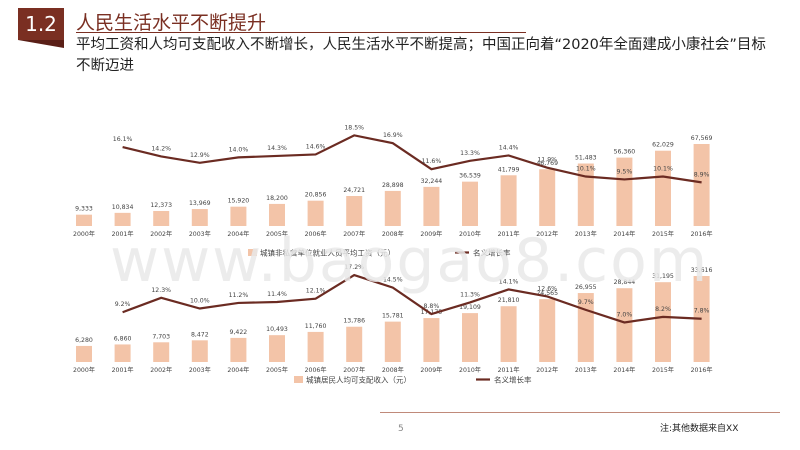 This screenshot has height=450, width=800. Describe the element at coordinates (123, 139) in the screenshot. I see `line-value-label: 16.1%` at that location.